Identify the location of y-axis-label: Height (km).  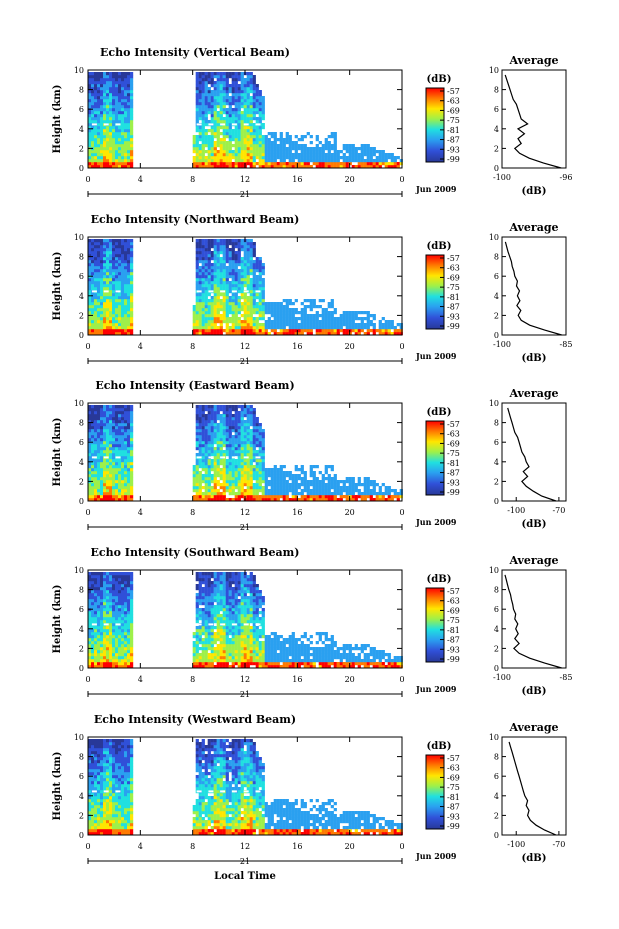
(57, 286).